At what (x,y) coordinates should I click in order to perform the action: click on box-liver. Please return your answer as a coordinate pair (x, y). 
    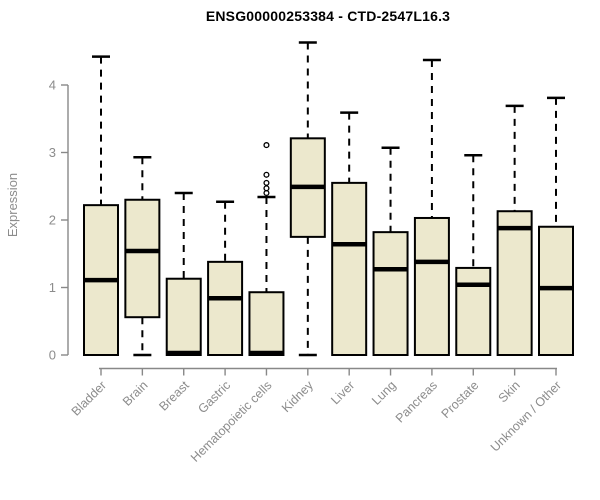
    Looking at the image, I should click on (349, 268).